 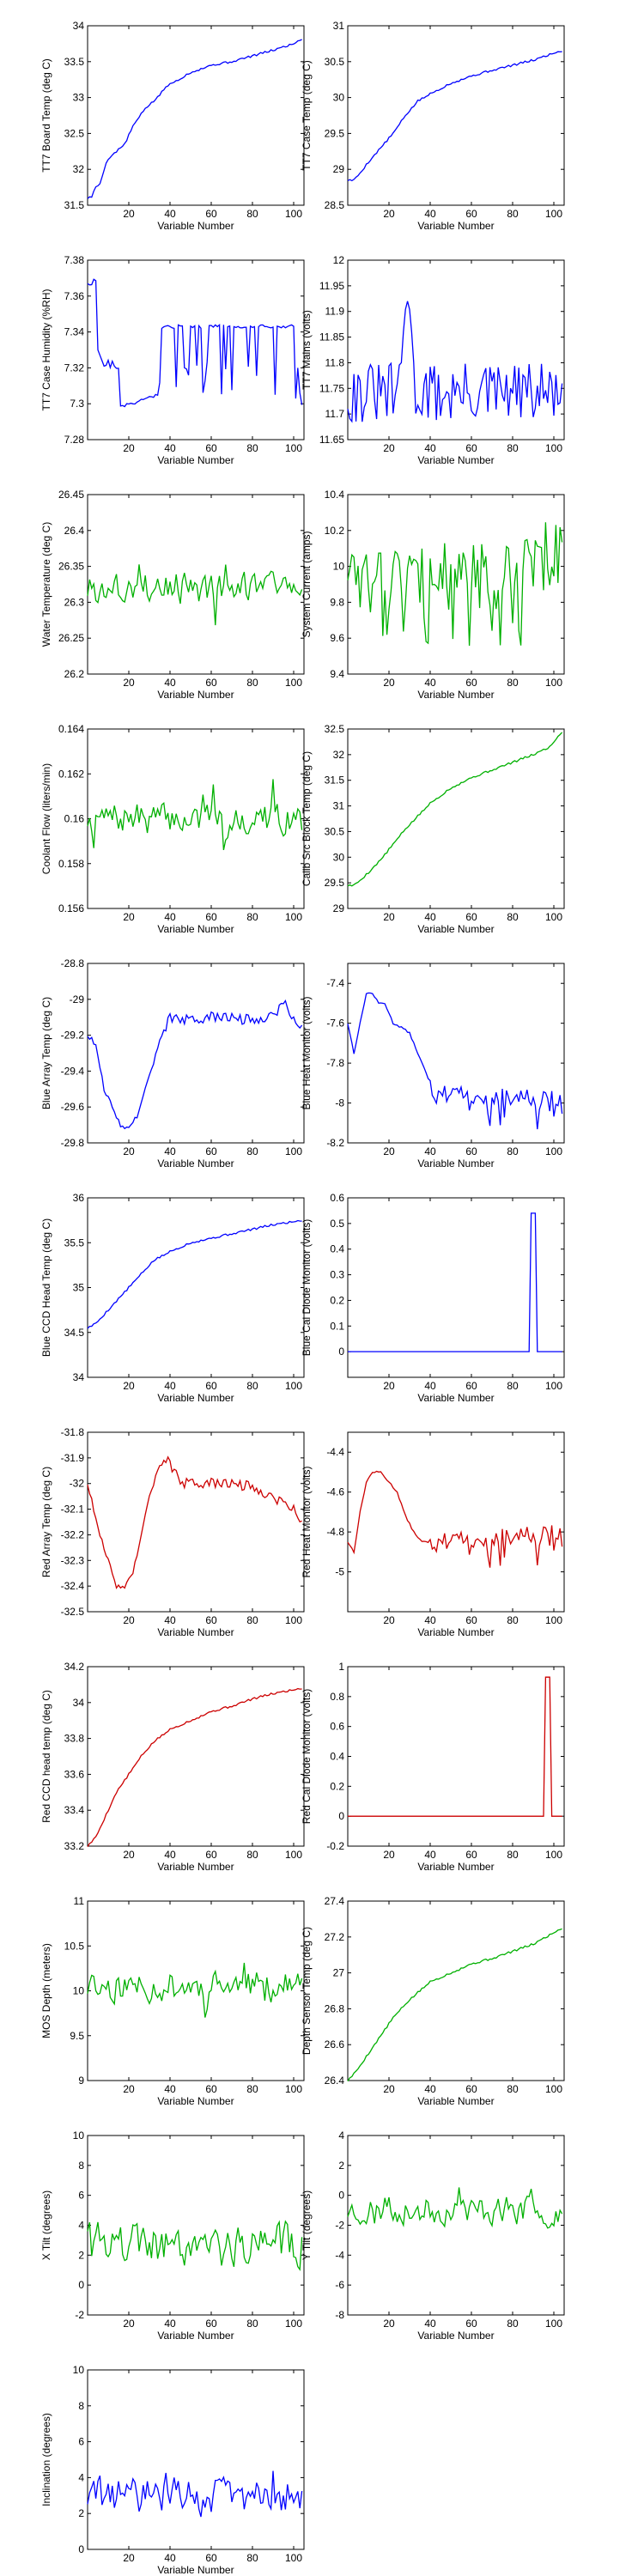 What do you see at coordinates (332, 286) in the screenshot?
I see `y-tick-label: 11.95` at bounding box center [332, 286].